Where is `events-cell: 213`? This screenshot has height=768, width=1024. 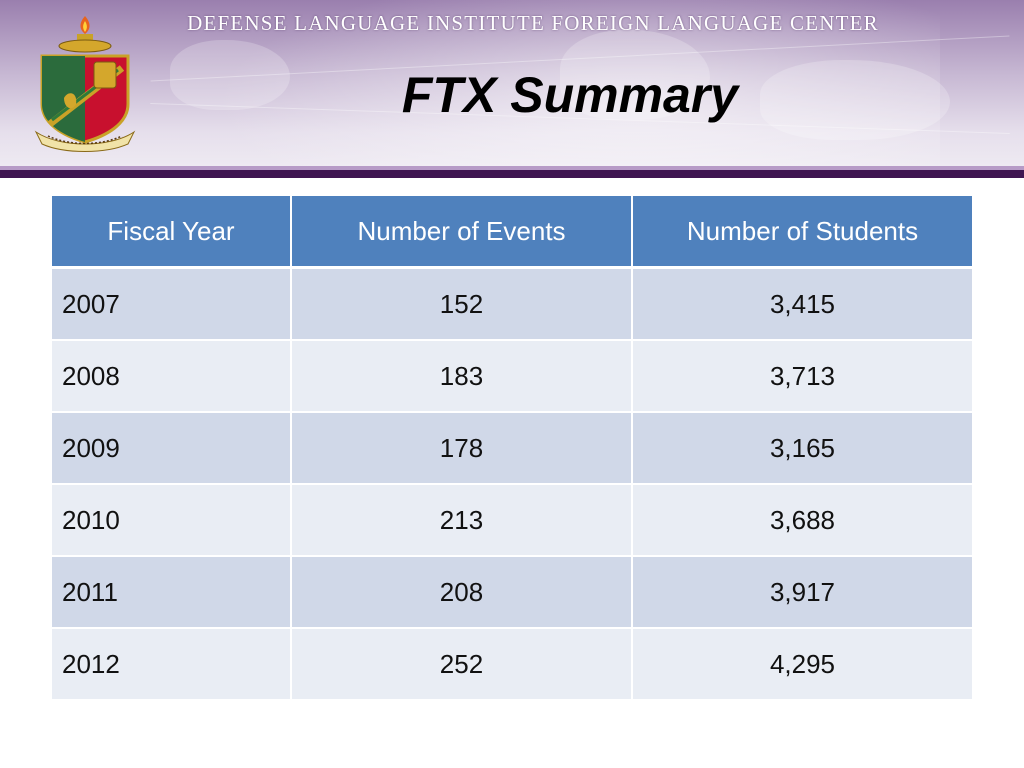
events-cell: 213 is located at coordinates (462, 520).